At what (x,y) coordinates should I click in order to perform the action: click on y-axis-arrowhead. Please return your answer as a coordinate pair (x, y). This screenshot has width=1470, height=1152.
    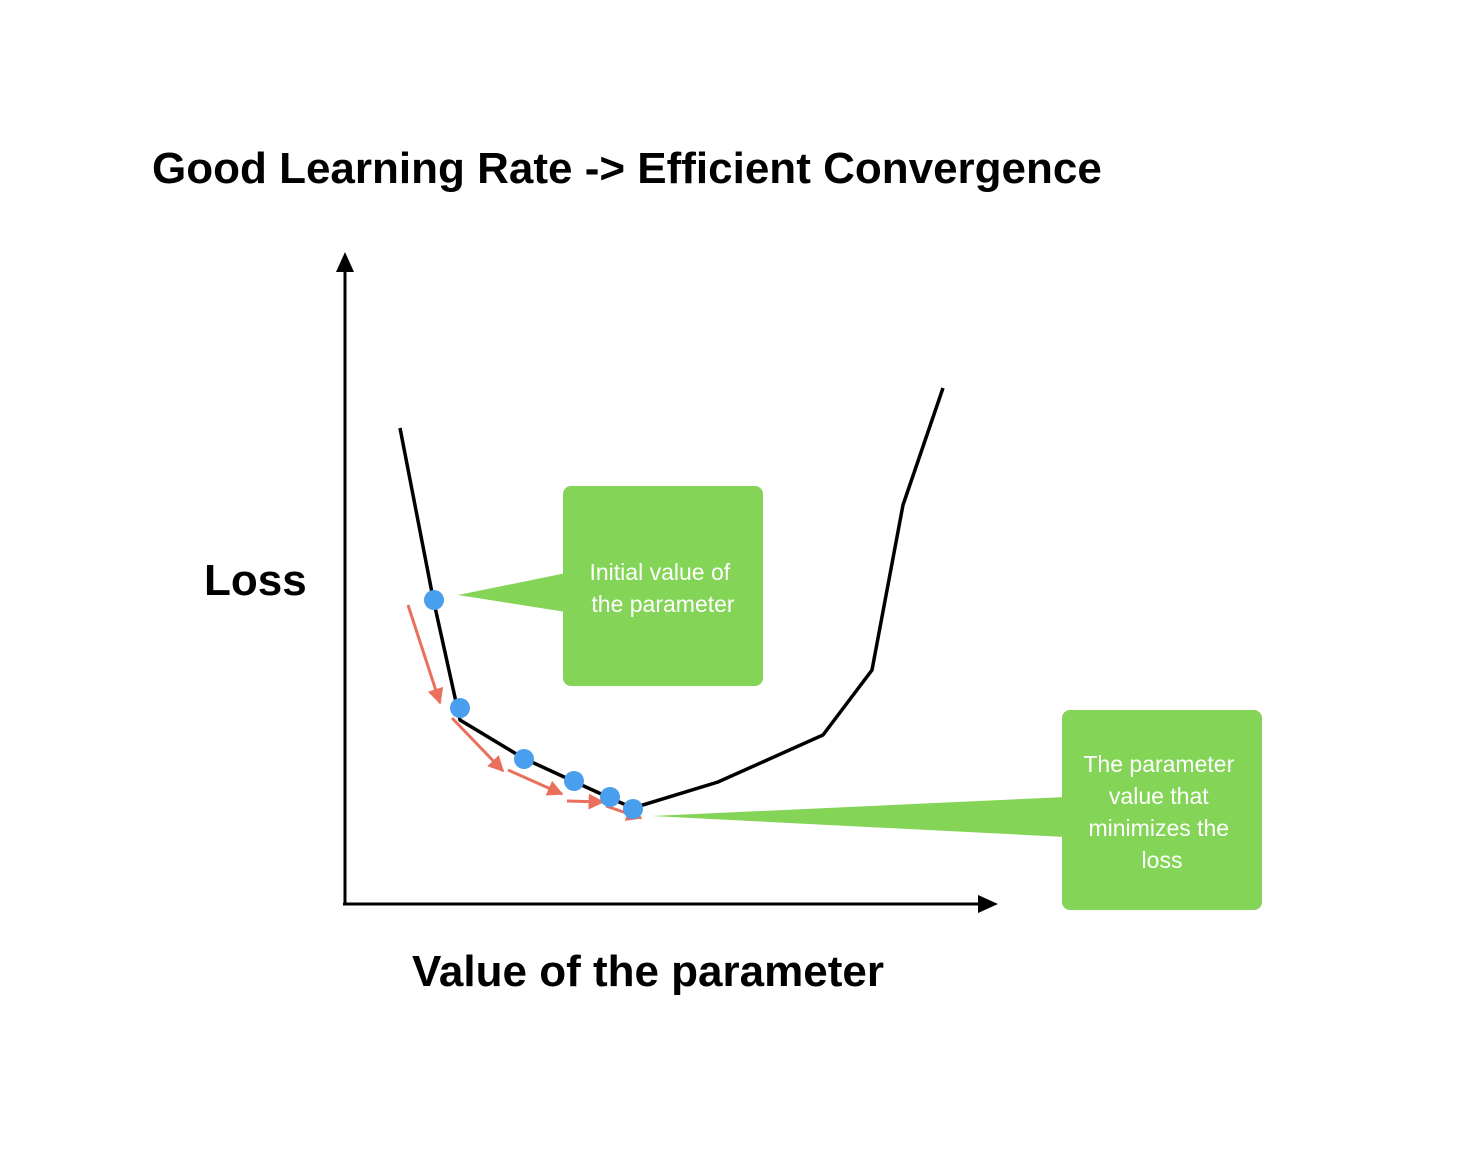
    Looking at the image, I should click on (345, 262).